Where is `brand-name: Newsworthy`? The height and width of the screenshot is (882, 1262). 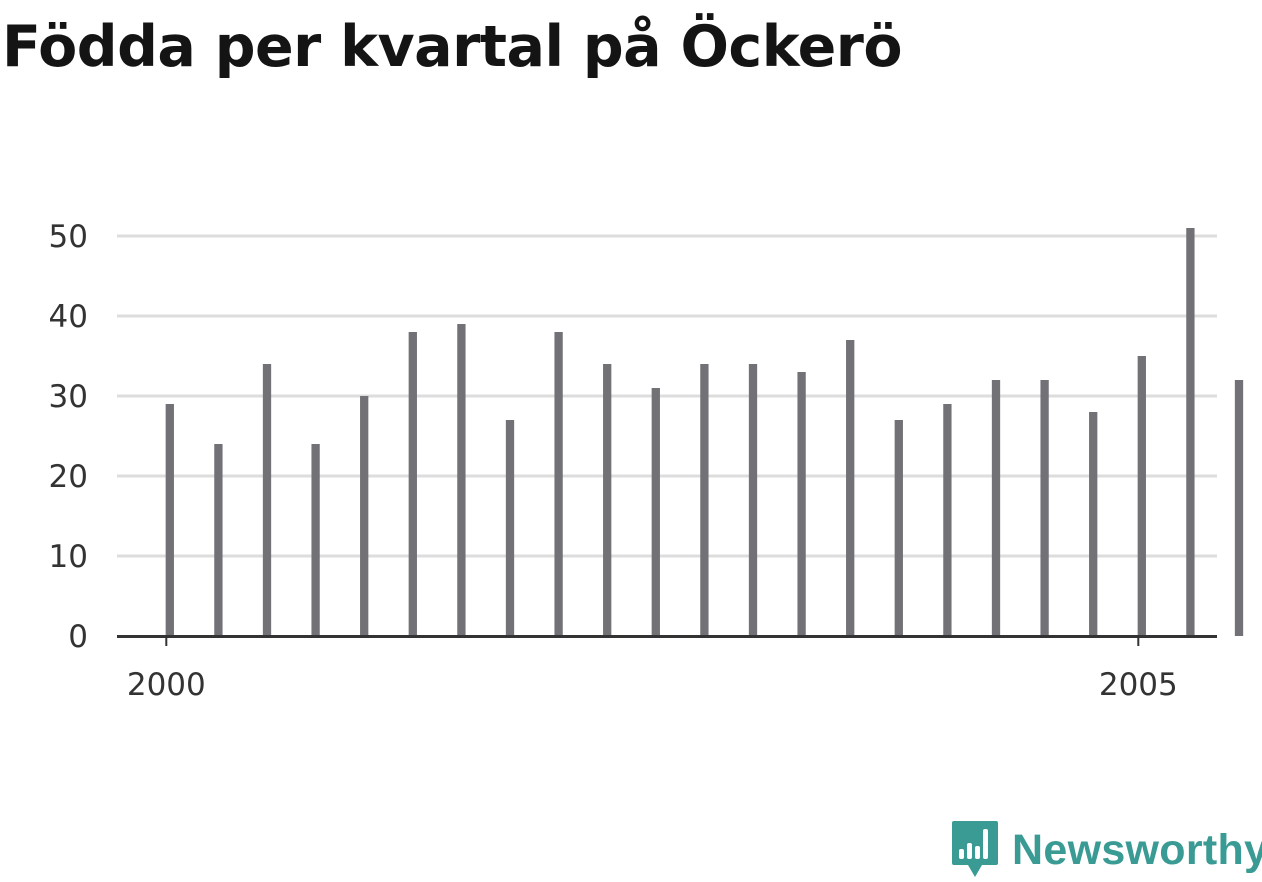 brand-name: Newsworthy is located at coordinates (1137, 849).